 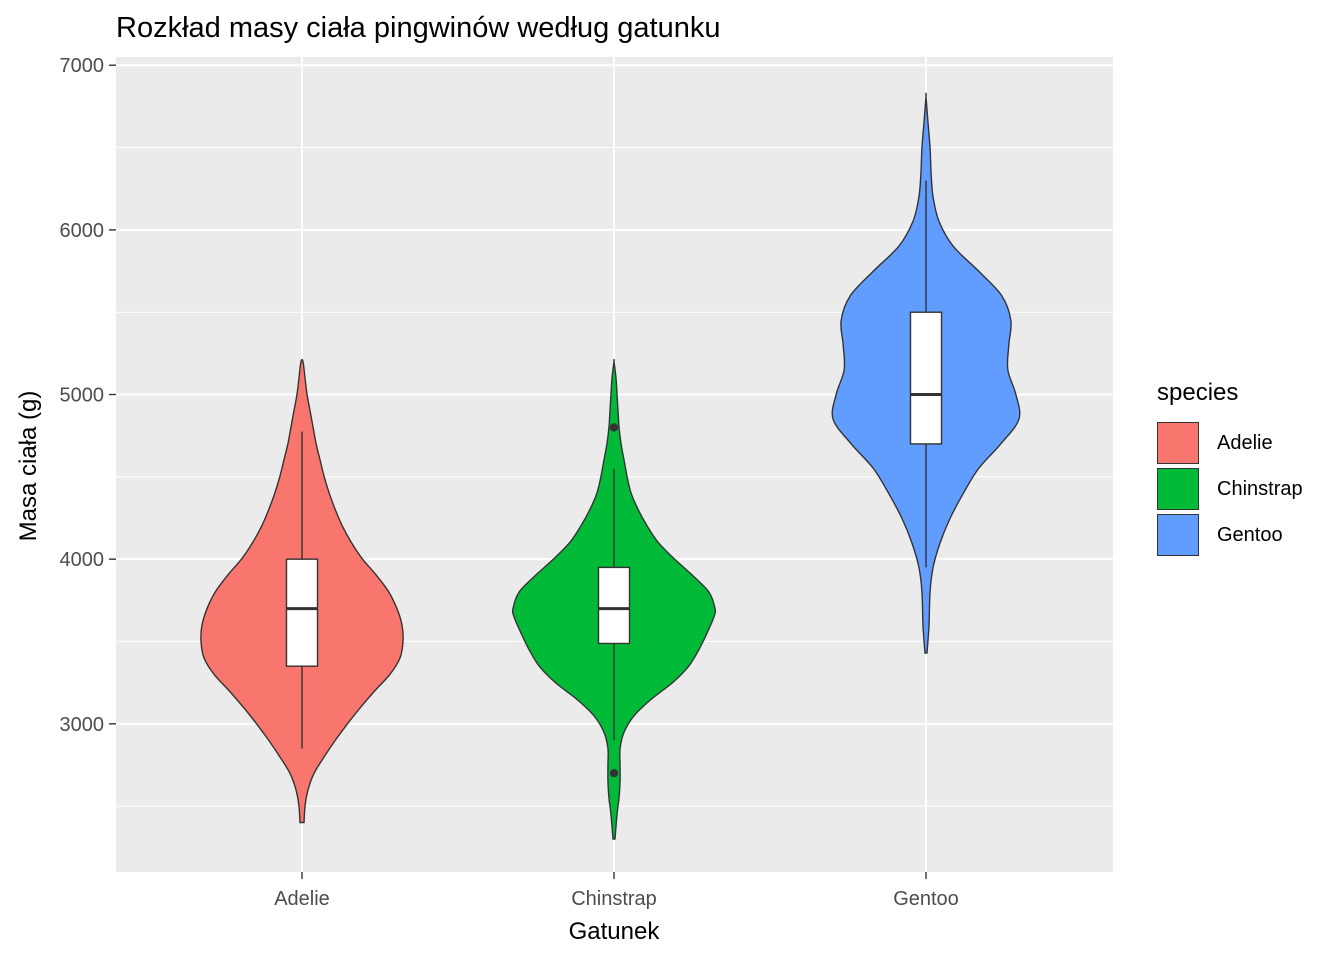 I want to click on legend-key-gentoo, so click(x=1178, y=535).